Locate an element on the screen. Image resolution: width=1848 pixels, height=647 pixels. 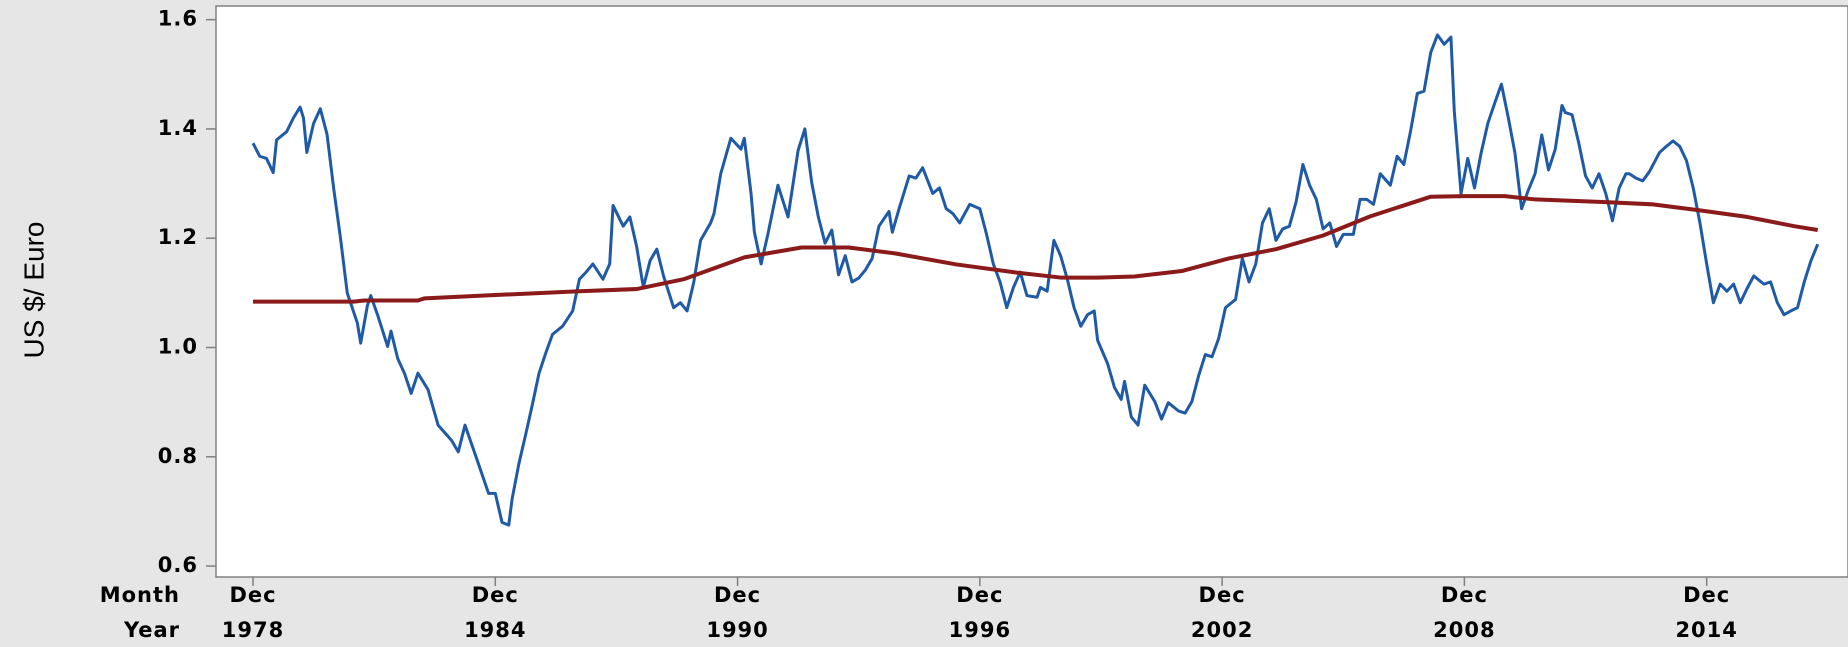
x-tick-year: 1978 is located at coordinates (253, 630).